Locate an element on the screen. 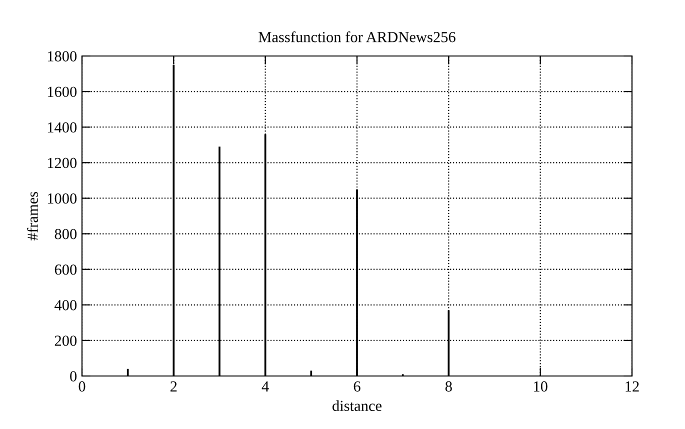 This screenshot has width=685, height=429. x-axis-title: distance is located at coordinates (357, 406).